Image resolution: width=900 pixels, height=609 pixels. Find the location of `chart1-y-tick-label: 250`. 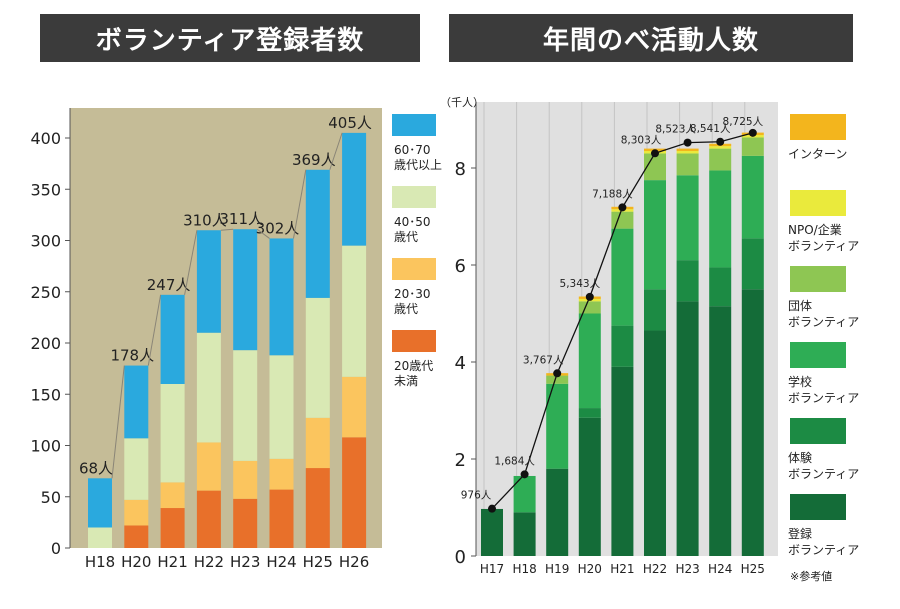

chart1-y-tick-label: 250 is located at coordinates (45, 292).